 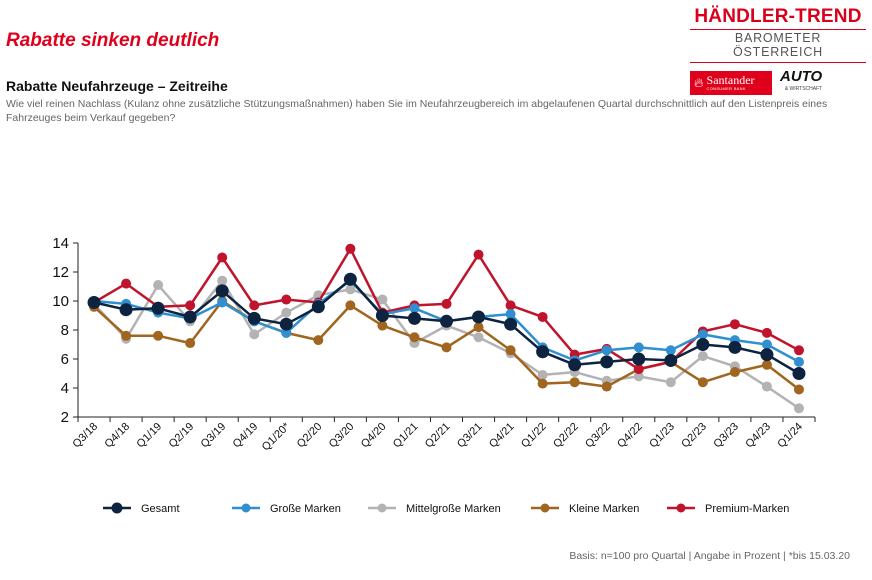 I want to click on auto-wirtschaft-logo: AUTO & WIRTSCHAFT, so click(x=801, y=81).